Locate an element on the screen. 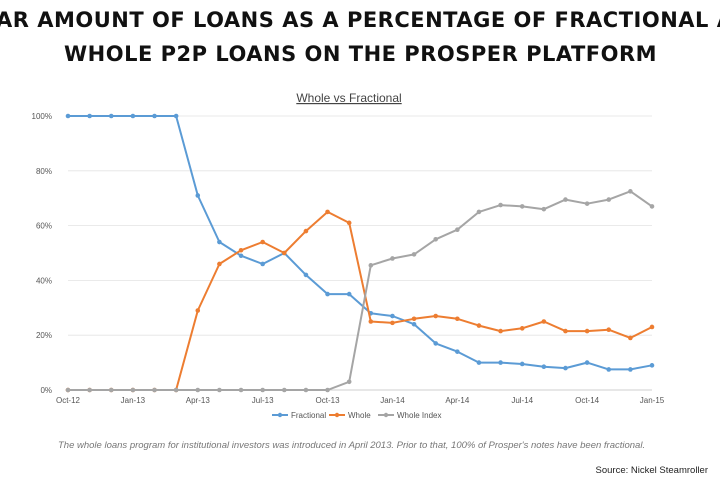  x-tick-label: Apr-13 is located at coordinates (198, 400).